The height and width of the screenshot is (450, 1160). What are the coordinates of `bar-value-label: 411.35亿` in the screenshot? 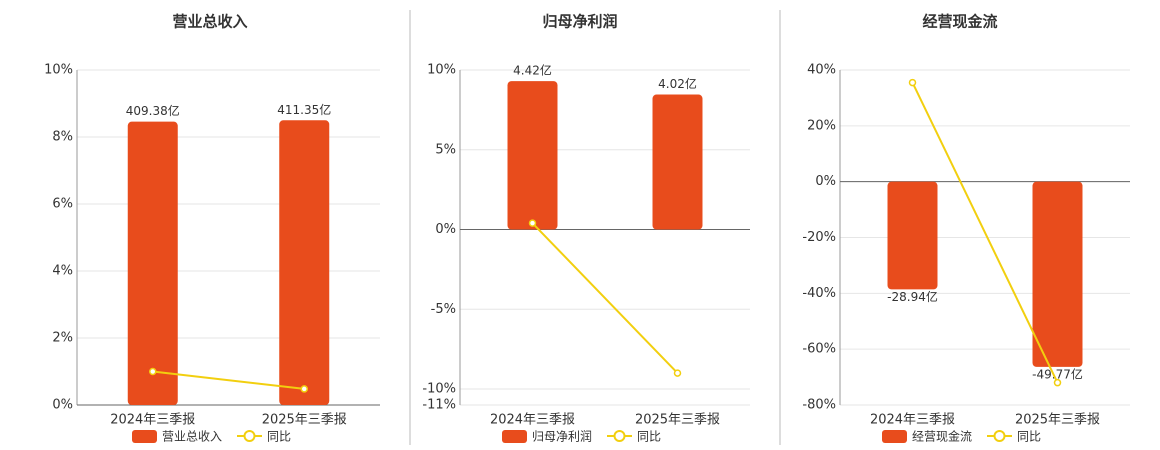 It's located at (304, 109).